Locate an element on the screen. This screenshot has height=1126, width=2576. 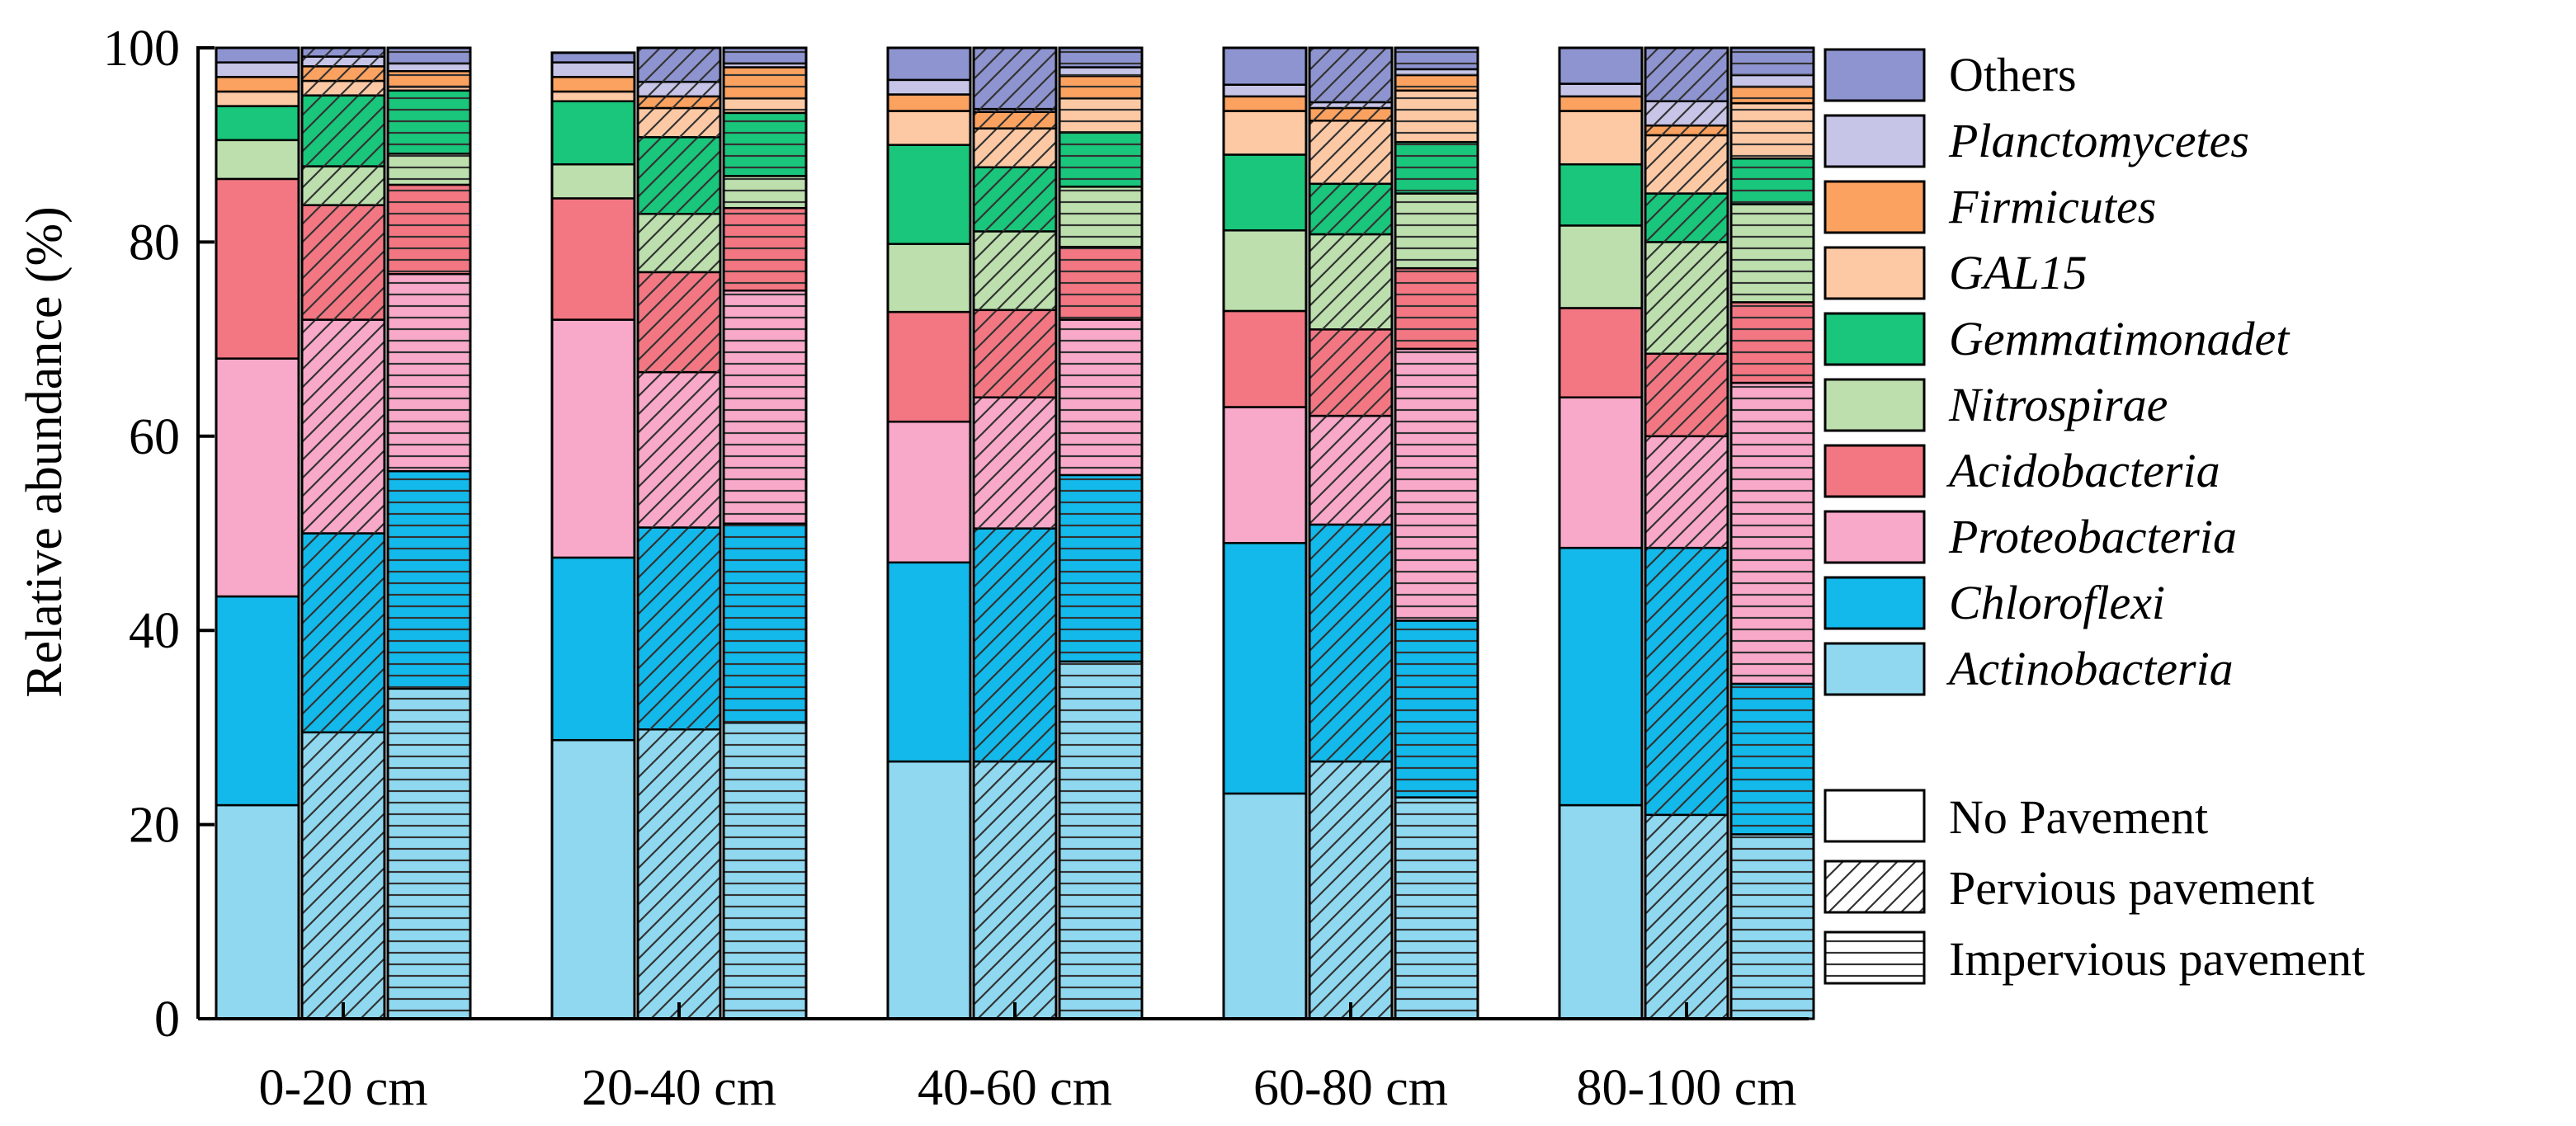
bar-80-100-cm-impervious-pavement-gemmatimonadet-hatch is located at coordinates (1772, 181).